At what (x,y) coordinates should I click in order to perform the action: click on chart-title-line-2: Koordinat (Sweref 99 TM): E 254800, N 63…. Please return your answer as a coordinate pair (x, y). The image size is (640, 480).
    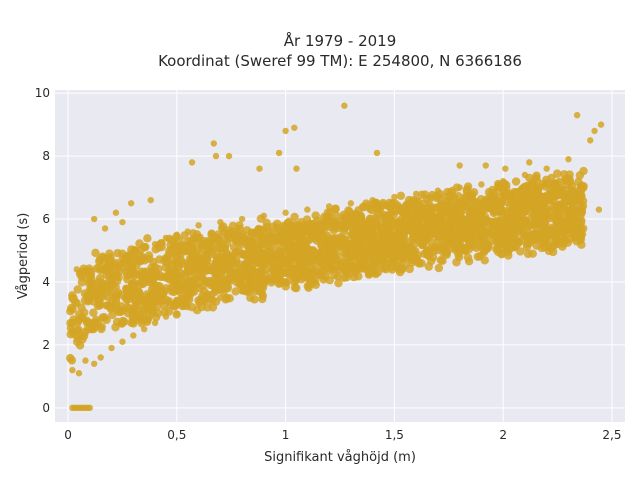
    Looking at the image, I should click on (340, 61).